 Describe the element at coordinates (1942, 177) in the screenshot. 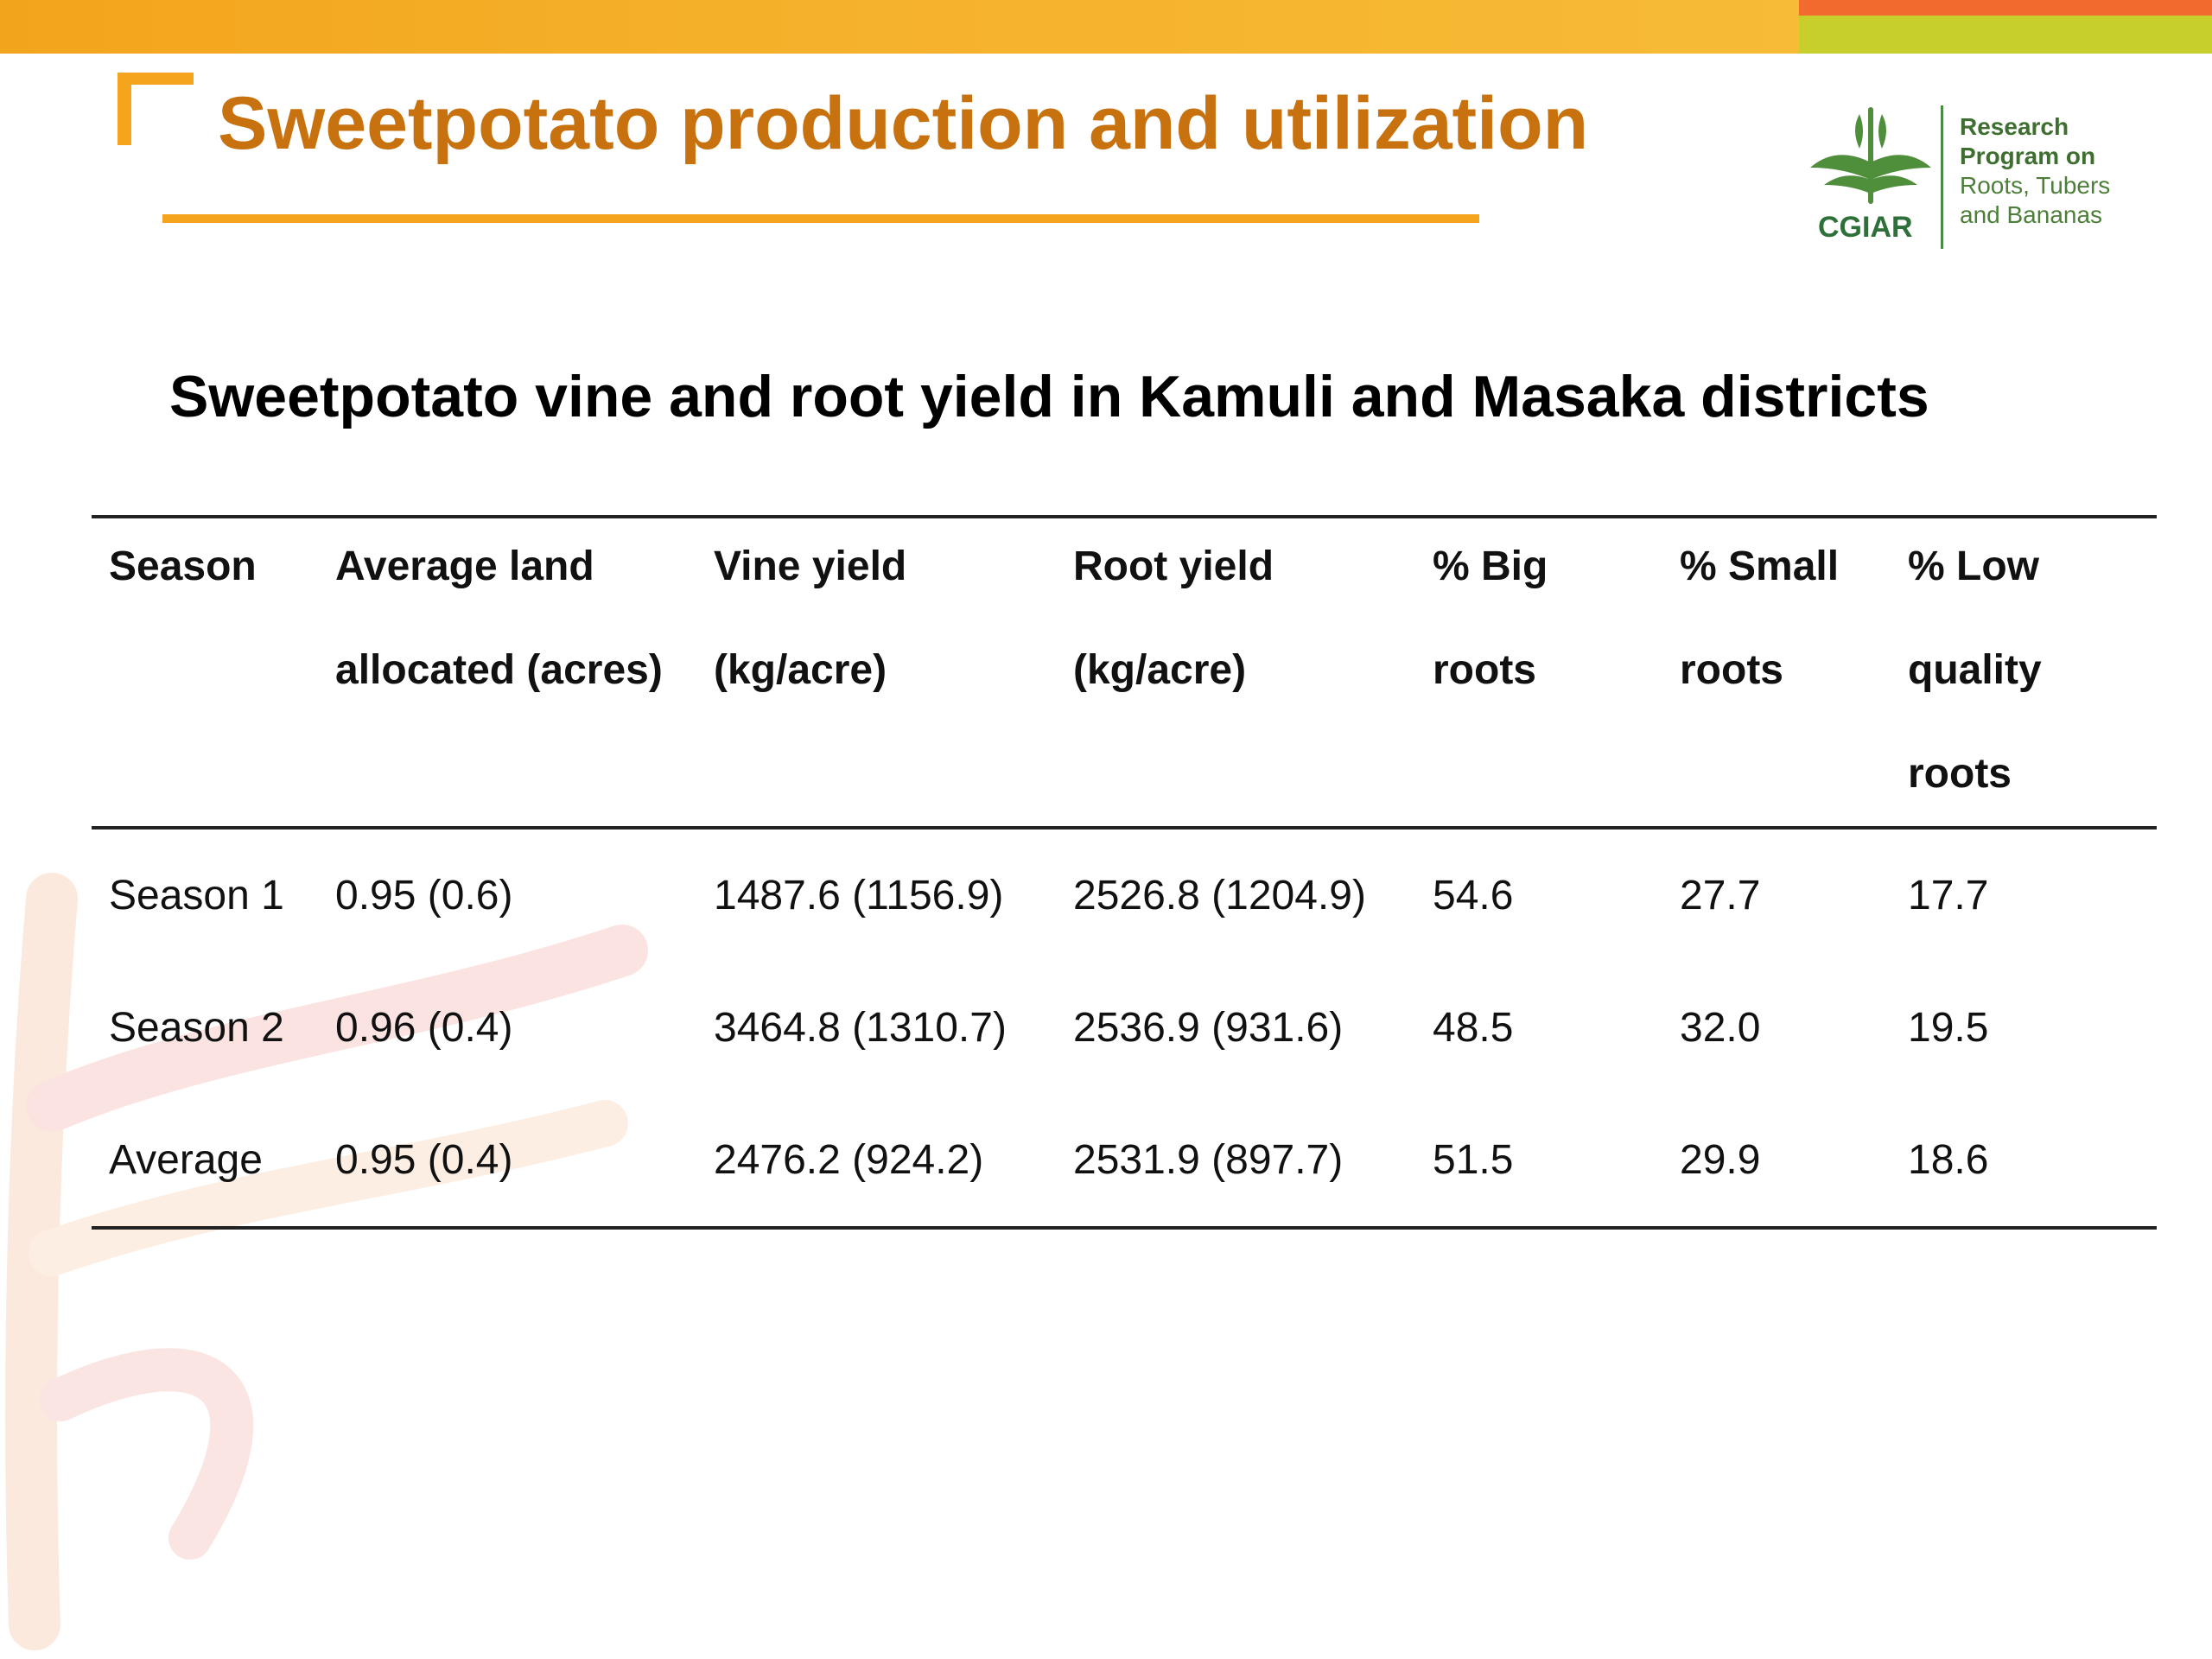

I see `logo-divider` at that location.